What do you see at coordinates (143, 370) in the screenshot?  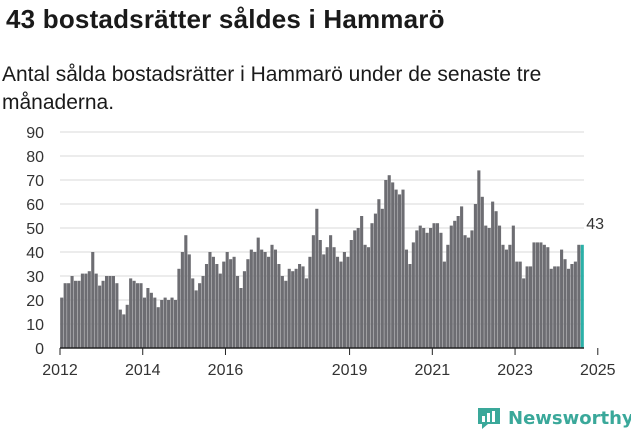 I see `x-tick-label: 2014` at bounding box center [143, 370].